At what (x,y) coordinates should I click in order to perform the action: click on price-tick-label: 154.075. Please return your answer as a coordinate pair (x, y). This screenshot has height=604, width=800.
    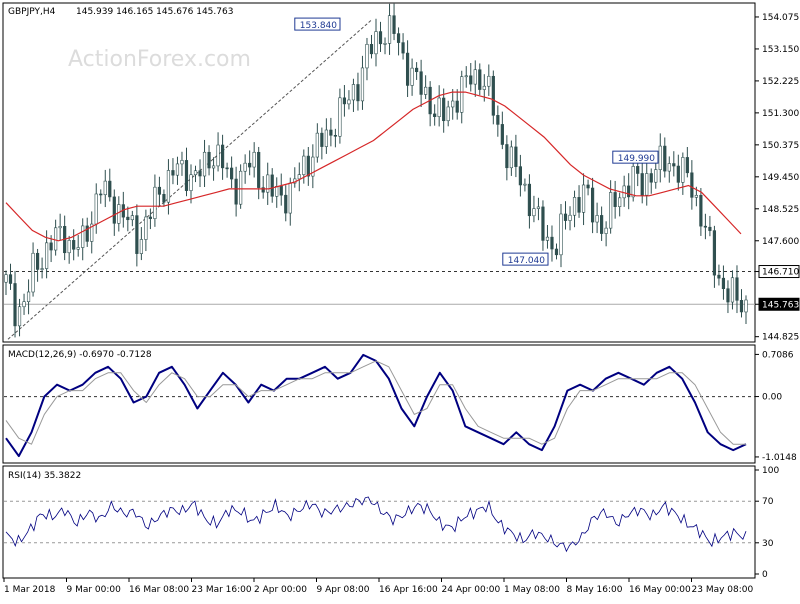
    Looking at the image, I should click on (780, 18).